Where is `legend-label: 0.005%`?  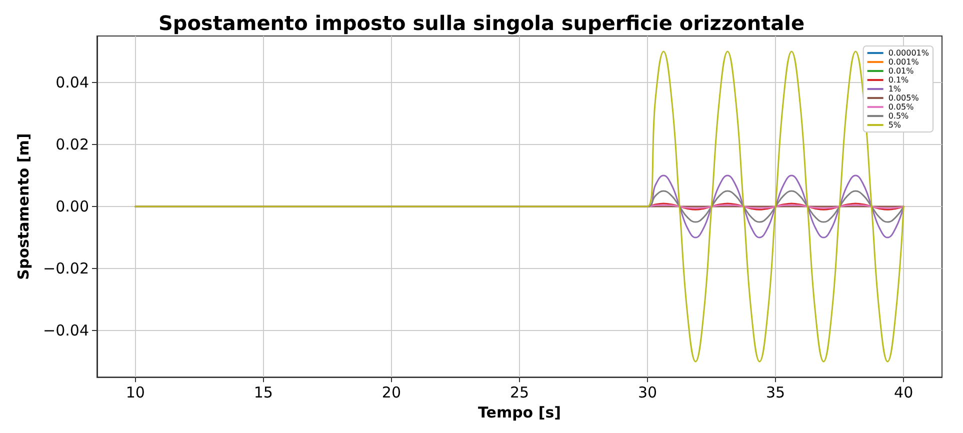
legend-label: 0.005% is located at coordinates (904, 98).